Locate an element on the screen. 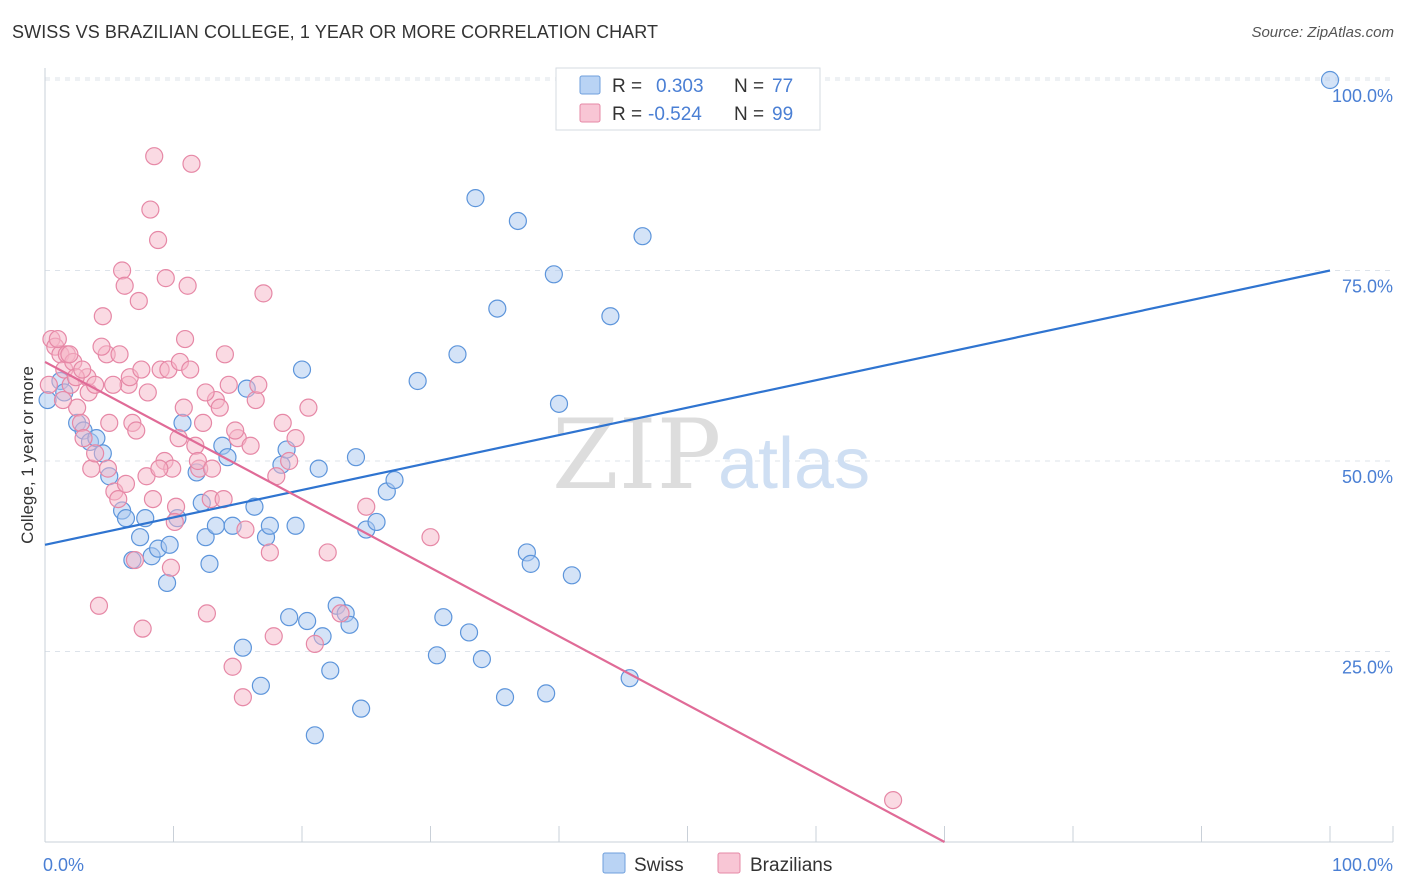  brazilians-r-value: -0.524 is located at coordinates (675, 114).